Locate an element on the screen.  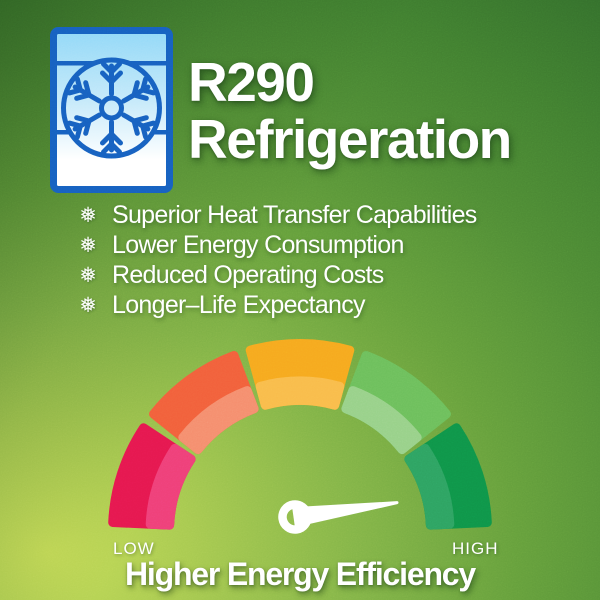
page-title: R290 Refrigeration is located at coordinates (350, 110).